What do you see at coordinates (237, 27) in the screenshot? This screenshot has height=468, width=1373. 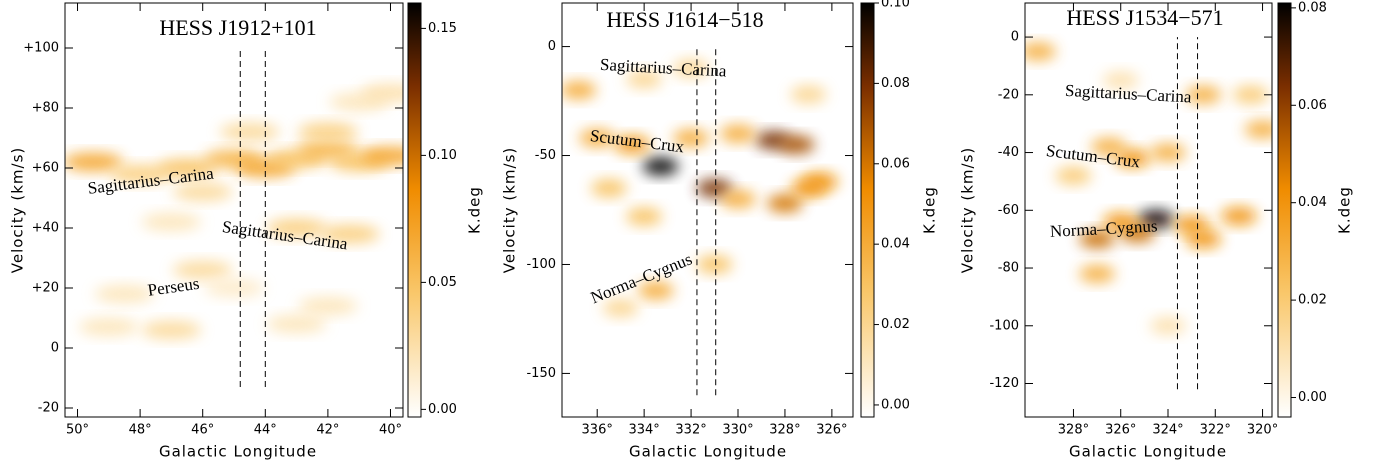 I see `chart-title: HESS J1912+101` at bounding box center [237, 27].